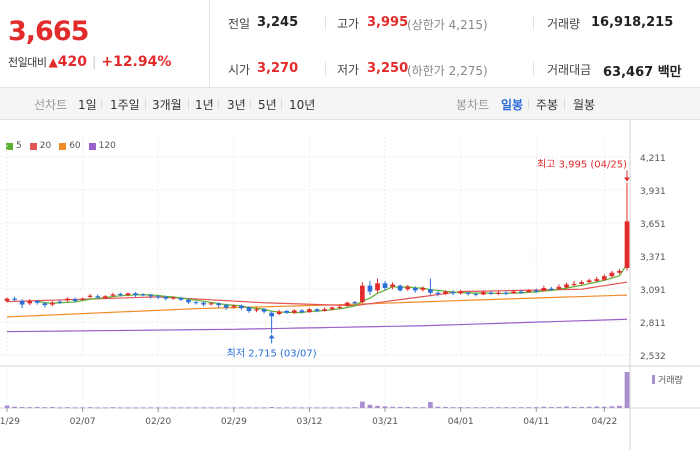  Describe the element at coordinates (447, 71) in the screenshot. I see `lower-limit-label: (하한가 2,275)` at that location.